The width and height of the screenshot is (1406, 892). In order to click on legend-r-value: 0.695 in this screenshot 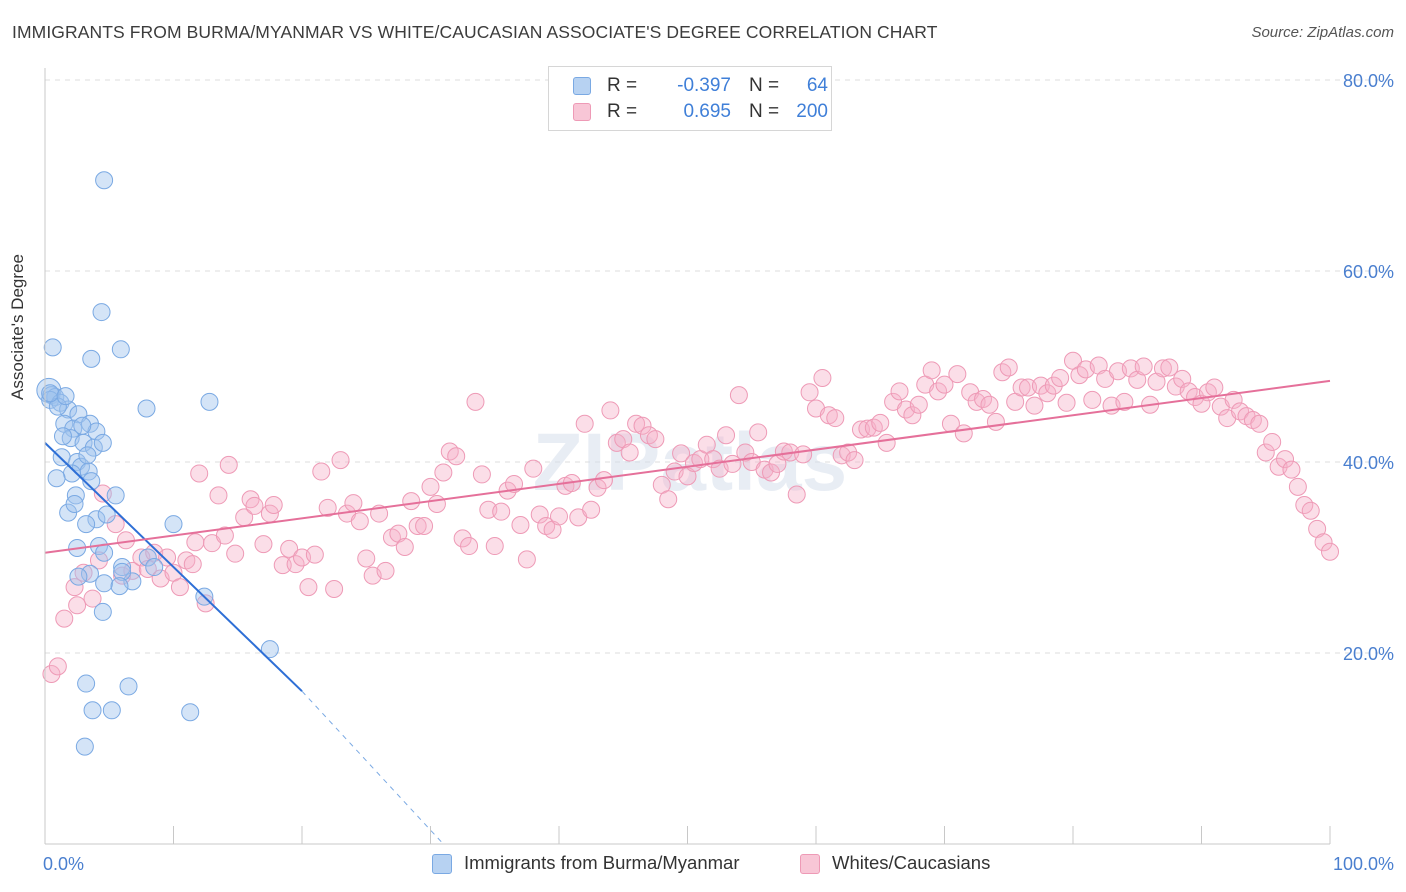, I will do `click(707, 111)`.